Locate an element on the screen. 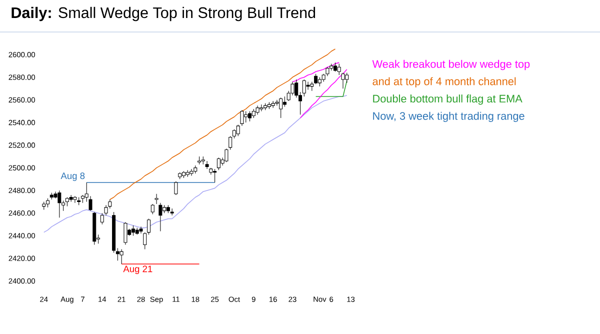 The height and width of the screenshot is (334, 600). text: Now, 3 week tight trading range is located at coordinates (448, 117).